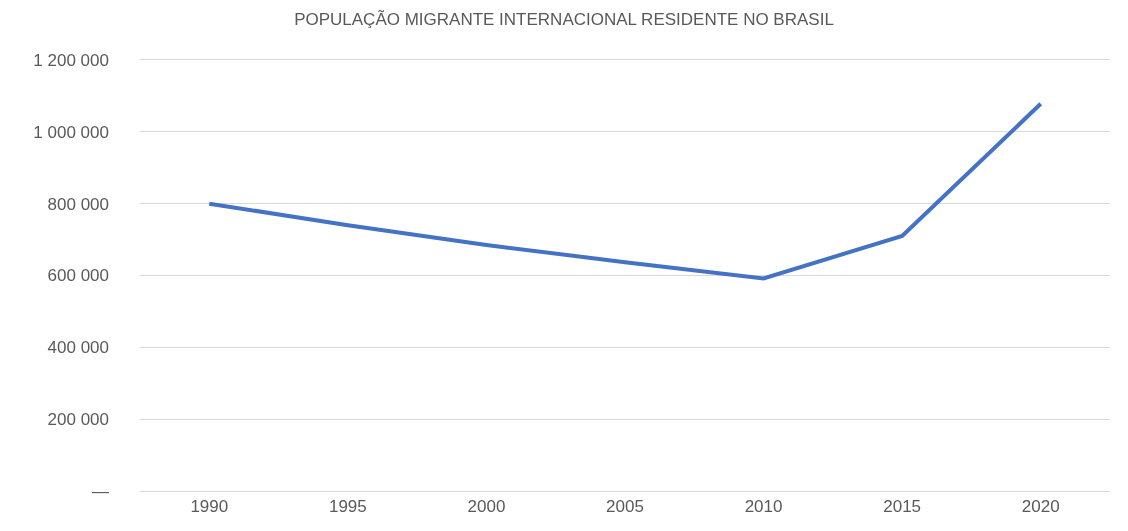 The width and height of the screenshot is (1128, 531). I want to click on y-tick-label: 400 000, so click(78, 348).